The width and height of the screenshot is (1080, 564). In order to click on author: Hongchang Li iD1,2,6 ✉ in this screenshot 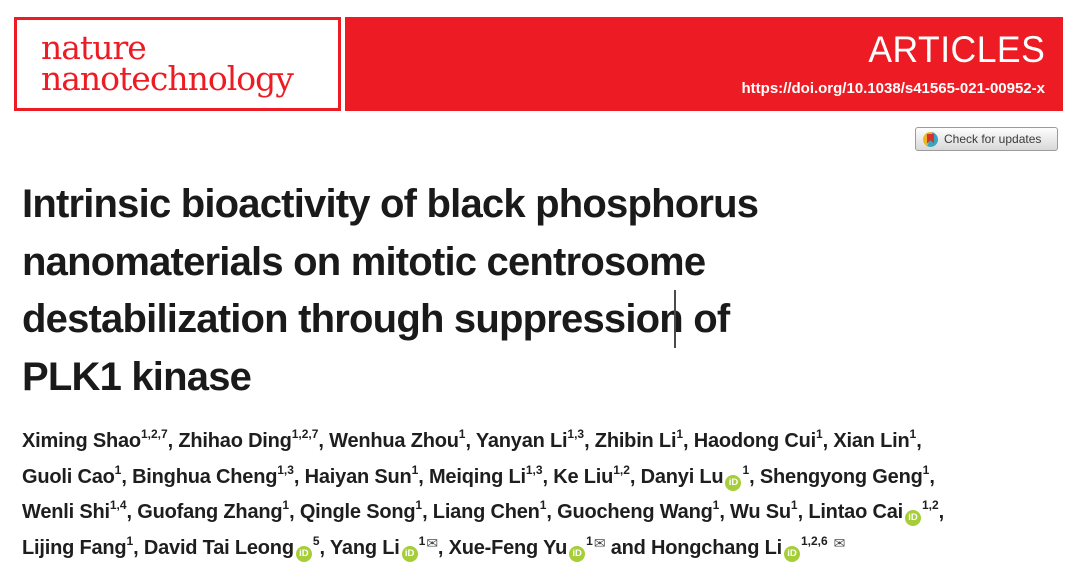, I will do `click(748, 547)`.